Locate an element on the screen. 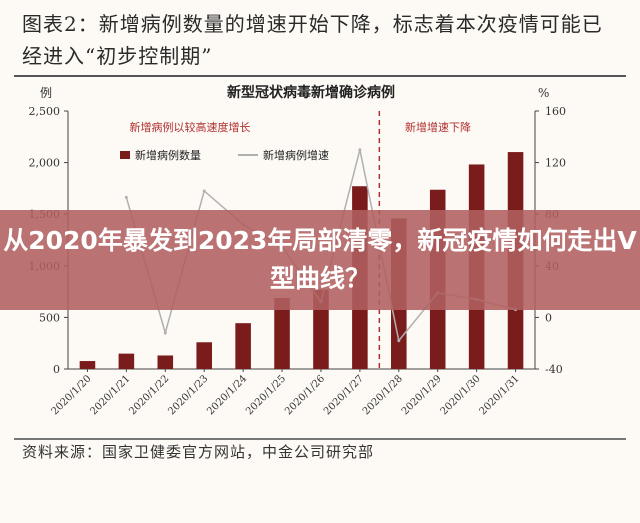  y2-tick-label: 0 is located at coordinates (548, 317).